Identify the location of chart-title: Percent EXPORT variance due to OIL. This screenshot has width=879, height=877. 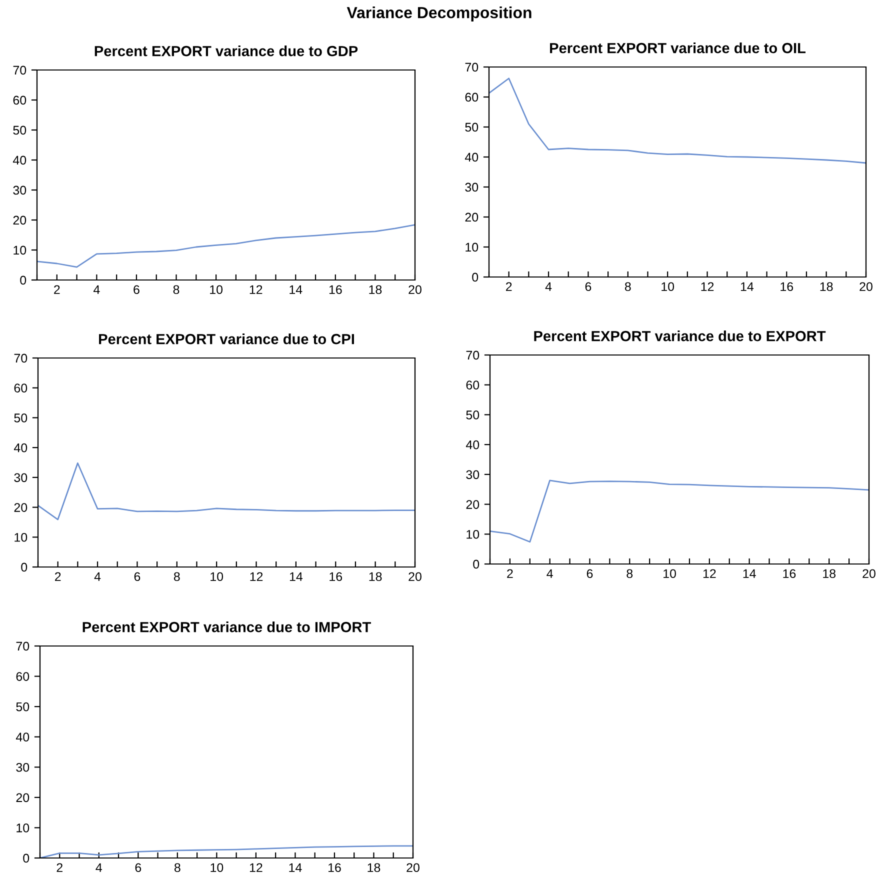
(678, 48).